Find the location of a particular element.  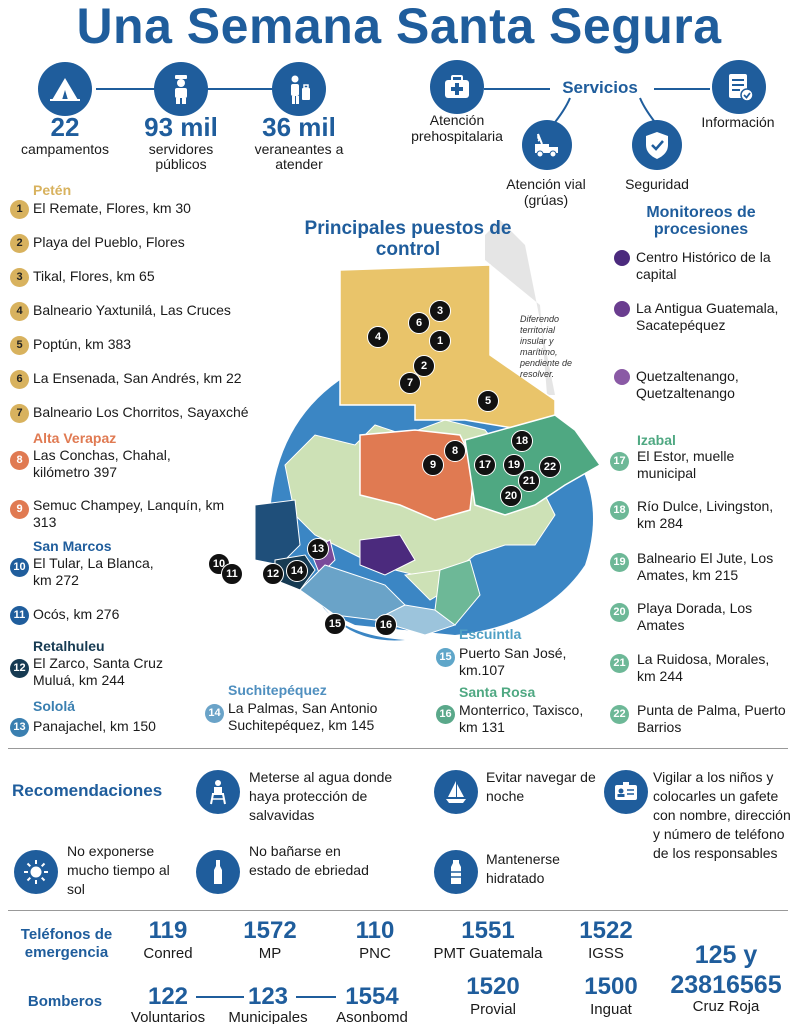

item-number: 14 is located at coordinates (214, 713).